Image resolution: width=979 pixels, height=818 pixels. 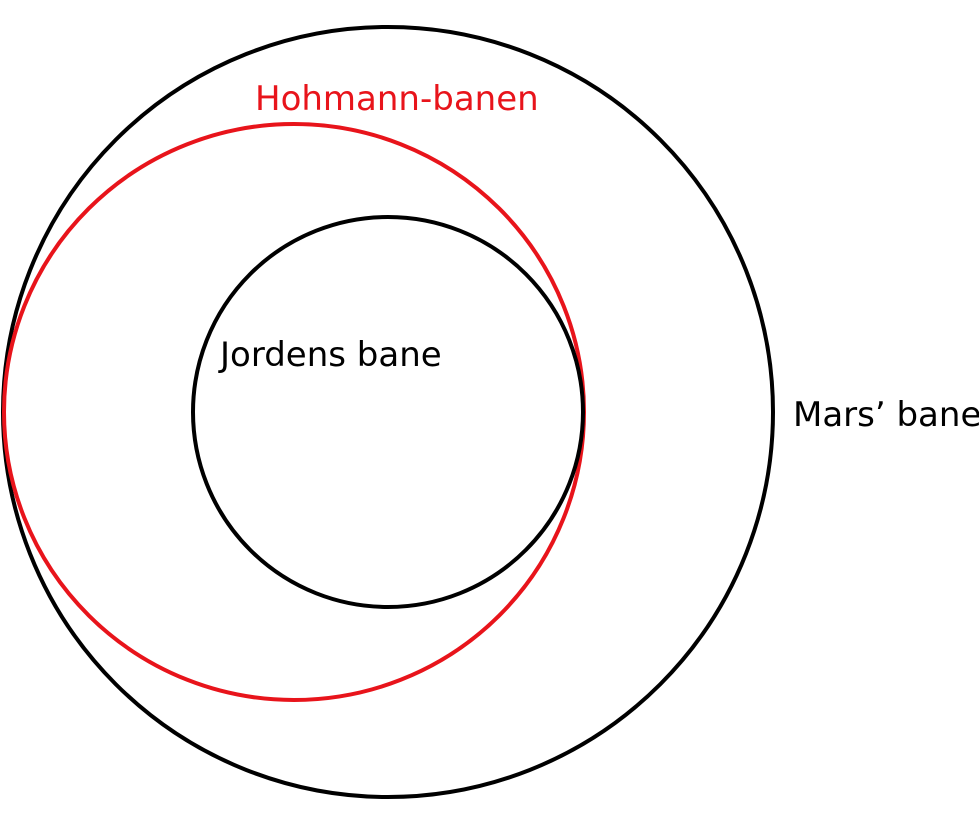 What do you see at coordinates (397, 99) in the screenshot?
I see `hohmann-orbit-label: Hohmann-banen` at bounding box center [397, 99].